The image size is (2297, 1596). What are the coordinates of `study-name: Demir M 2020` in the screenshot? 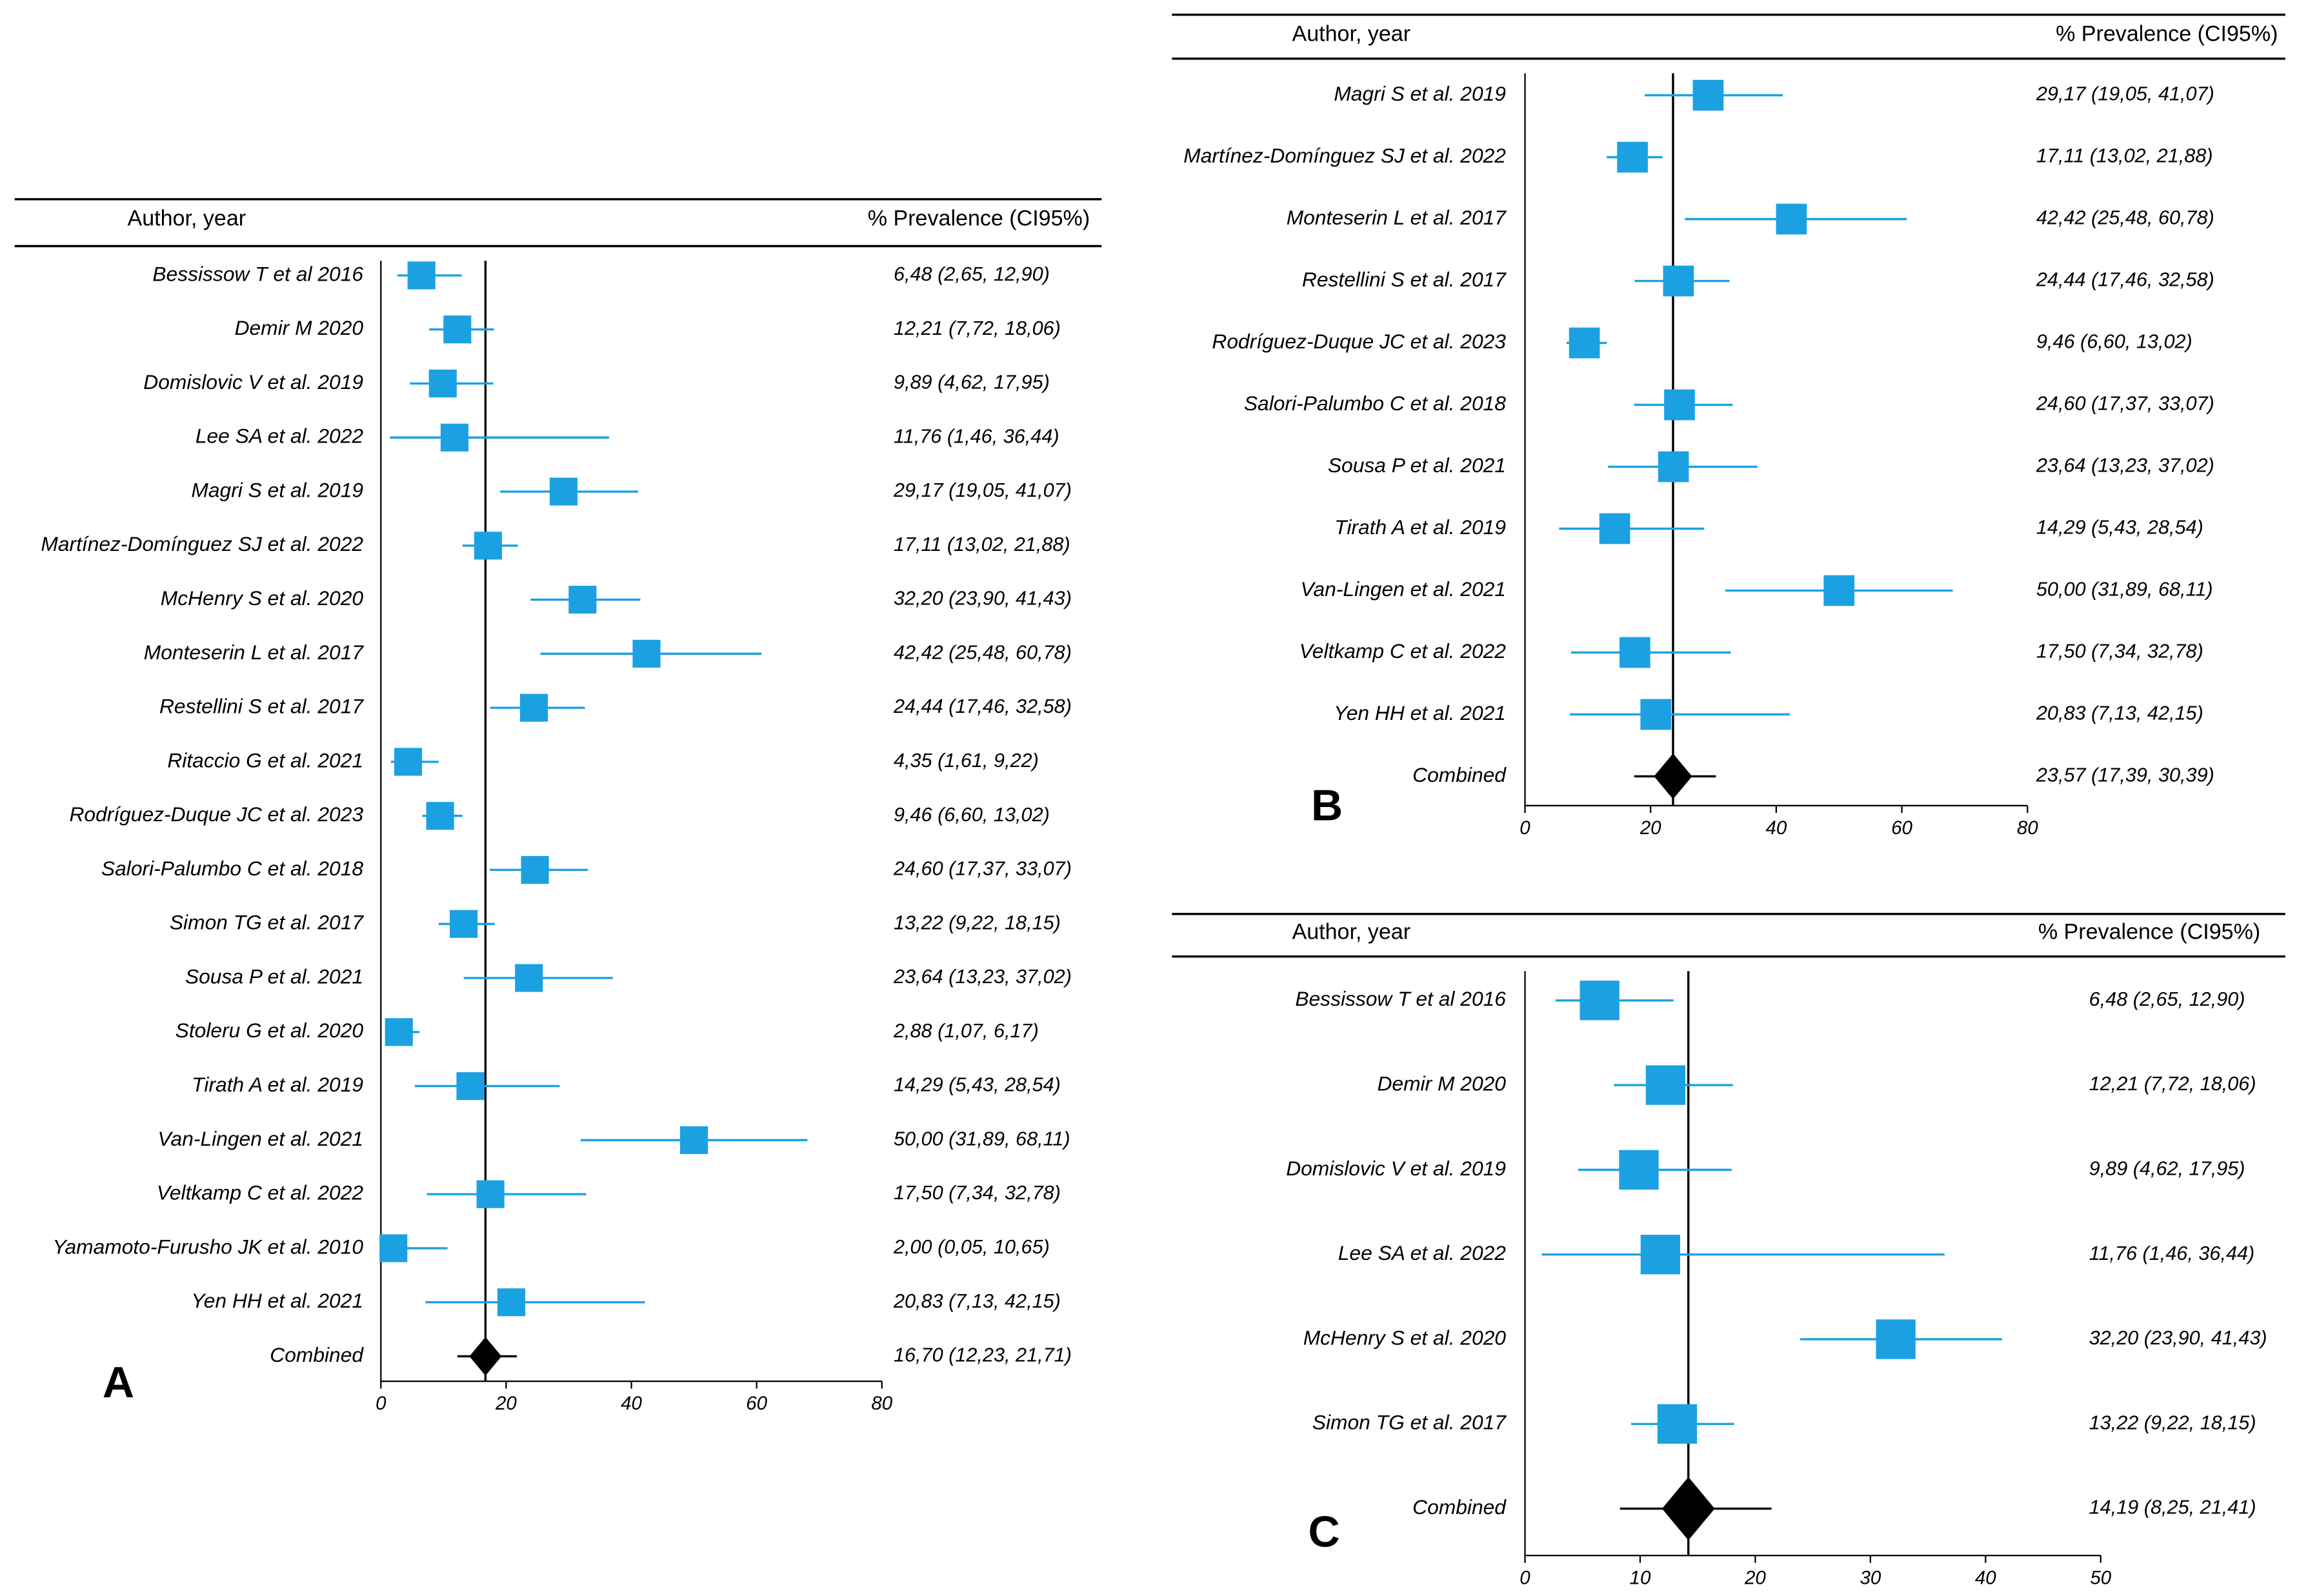 It's located at (1442, 1083).